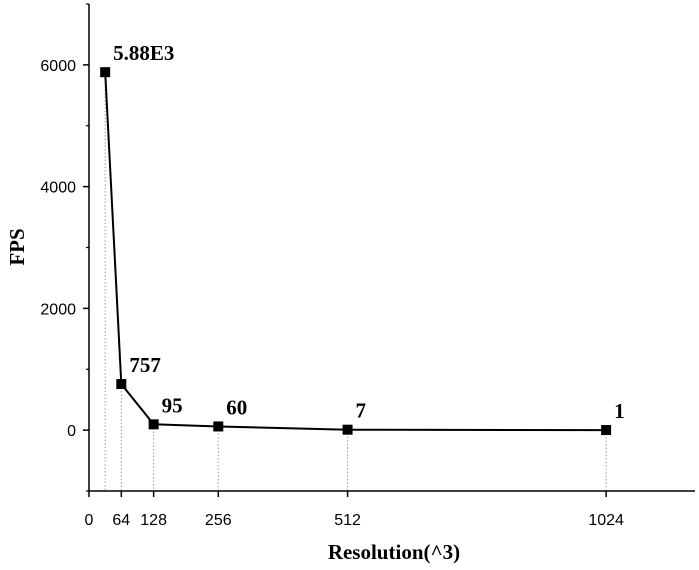 Image resolution: width=699 pixels, height=570 pixels. Describe the element at coordinates (361, 411) in the screenshot. I see `data-label: 7` at that location.